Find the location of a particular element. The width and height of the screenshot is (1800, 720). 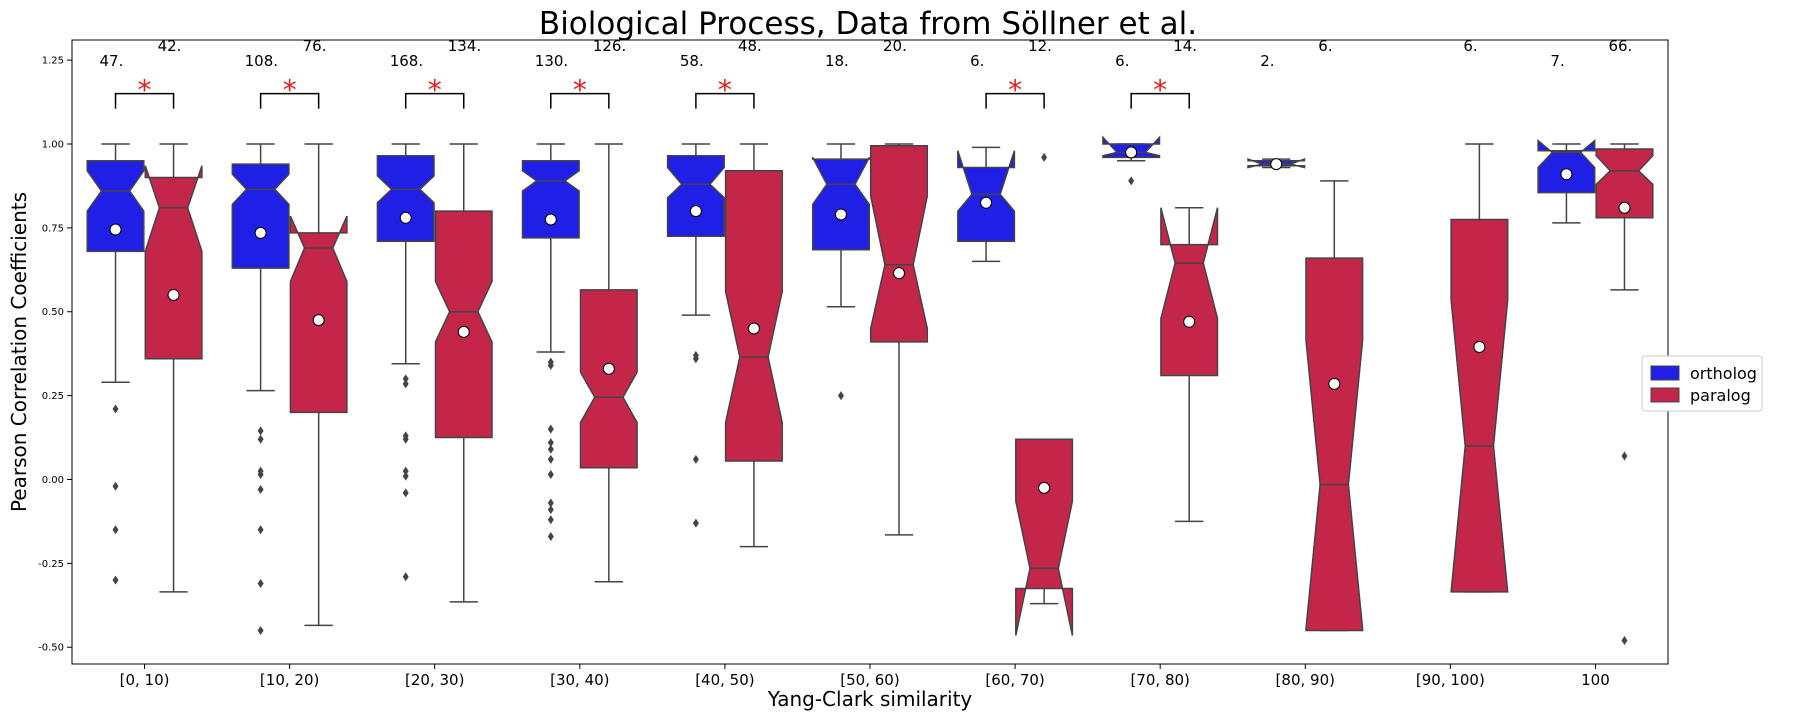

x-tick-label: [20, 30) is located at coordinates (434, 680).